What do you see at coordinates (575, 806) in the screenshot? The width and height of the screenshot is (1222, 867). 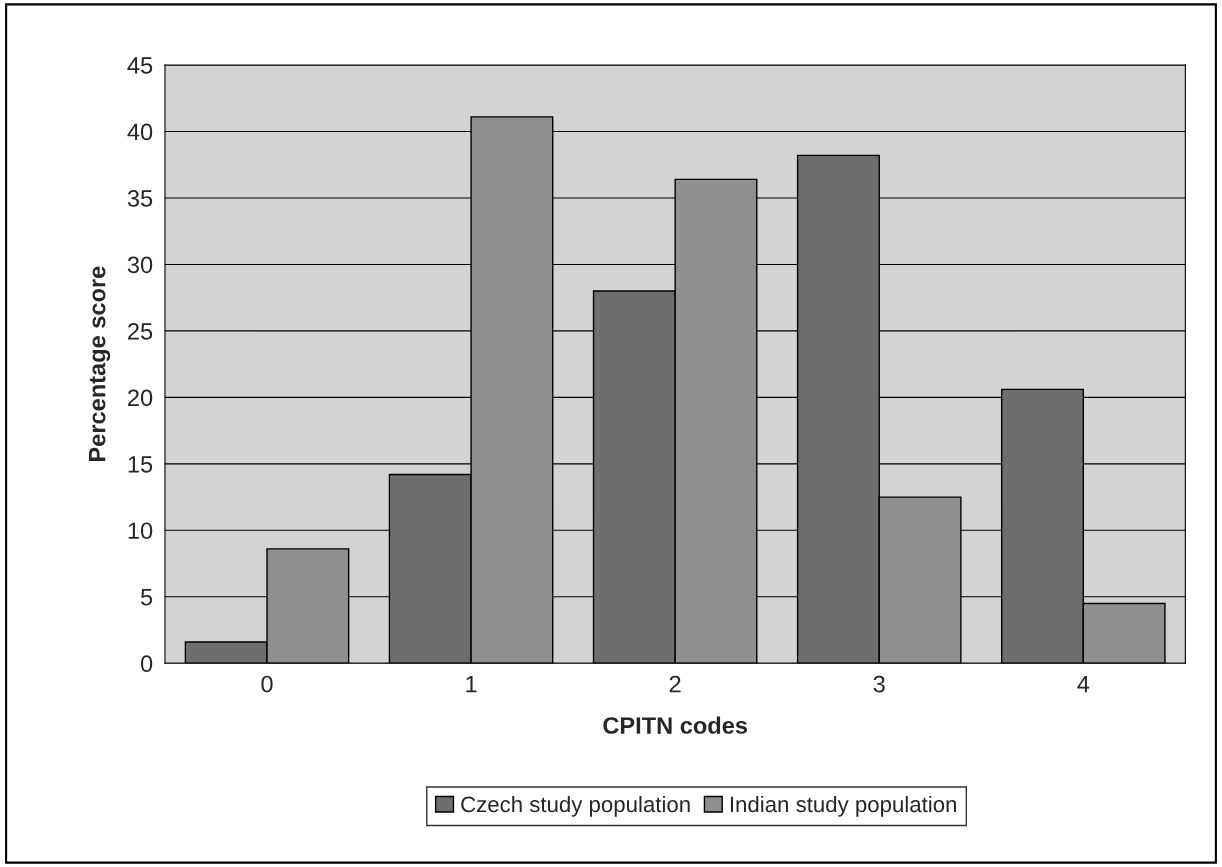 I see `legend-label: Czech study population` at bounding box center [575, 806].